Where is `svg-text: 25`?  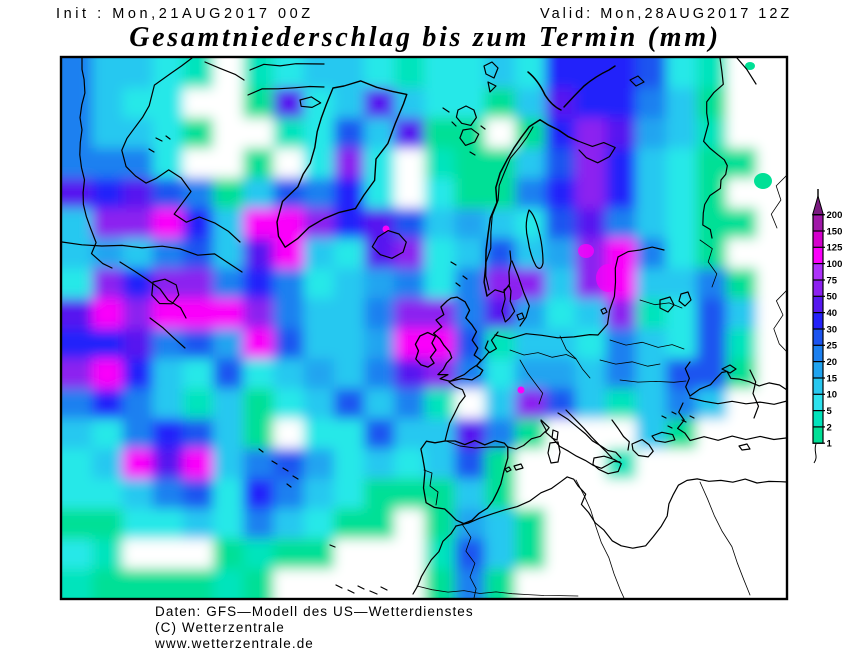
svg-text: 25 is located at coordinates (832, 346).